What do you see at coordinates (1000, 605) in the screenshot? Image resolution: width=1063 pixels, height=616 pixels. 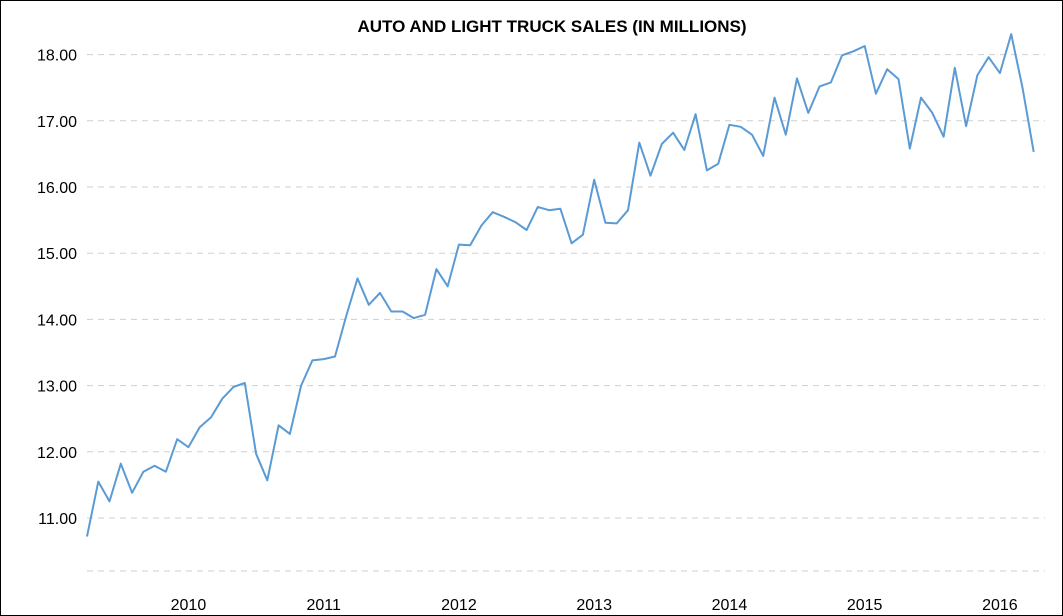 I see `x-tick-label: 2016` at bounding box center [1000, 605].